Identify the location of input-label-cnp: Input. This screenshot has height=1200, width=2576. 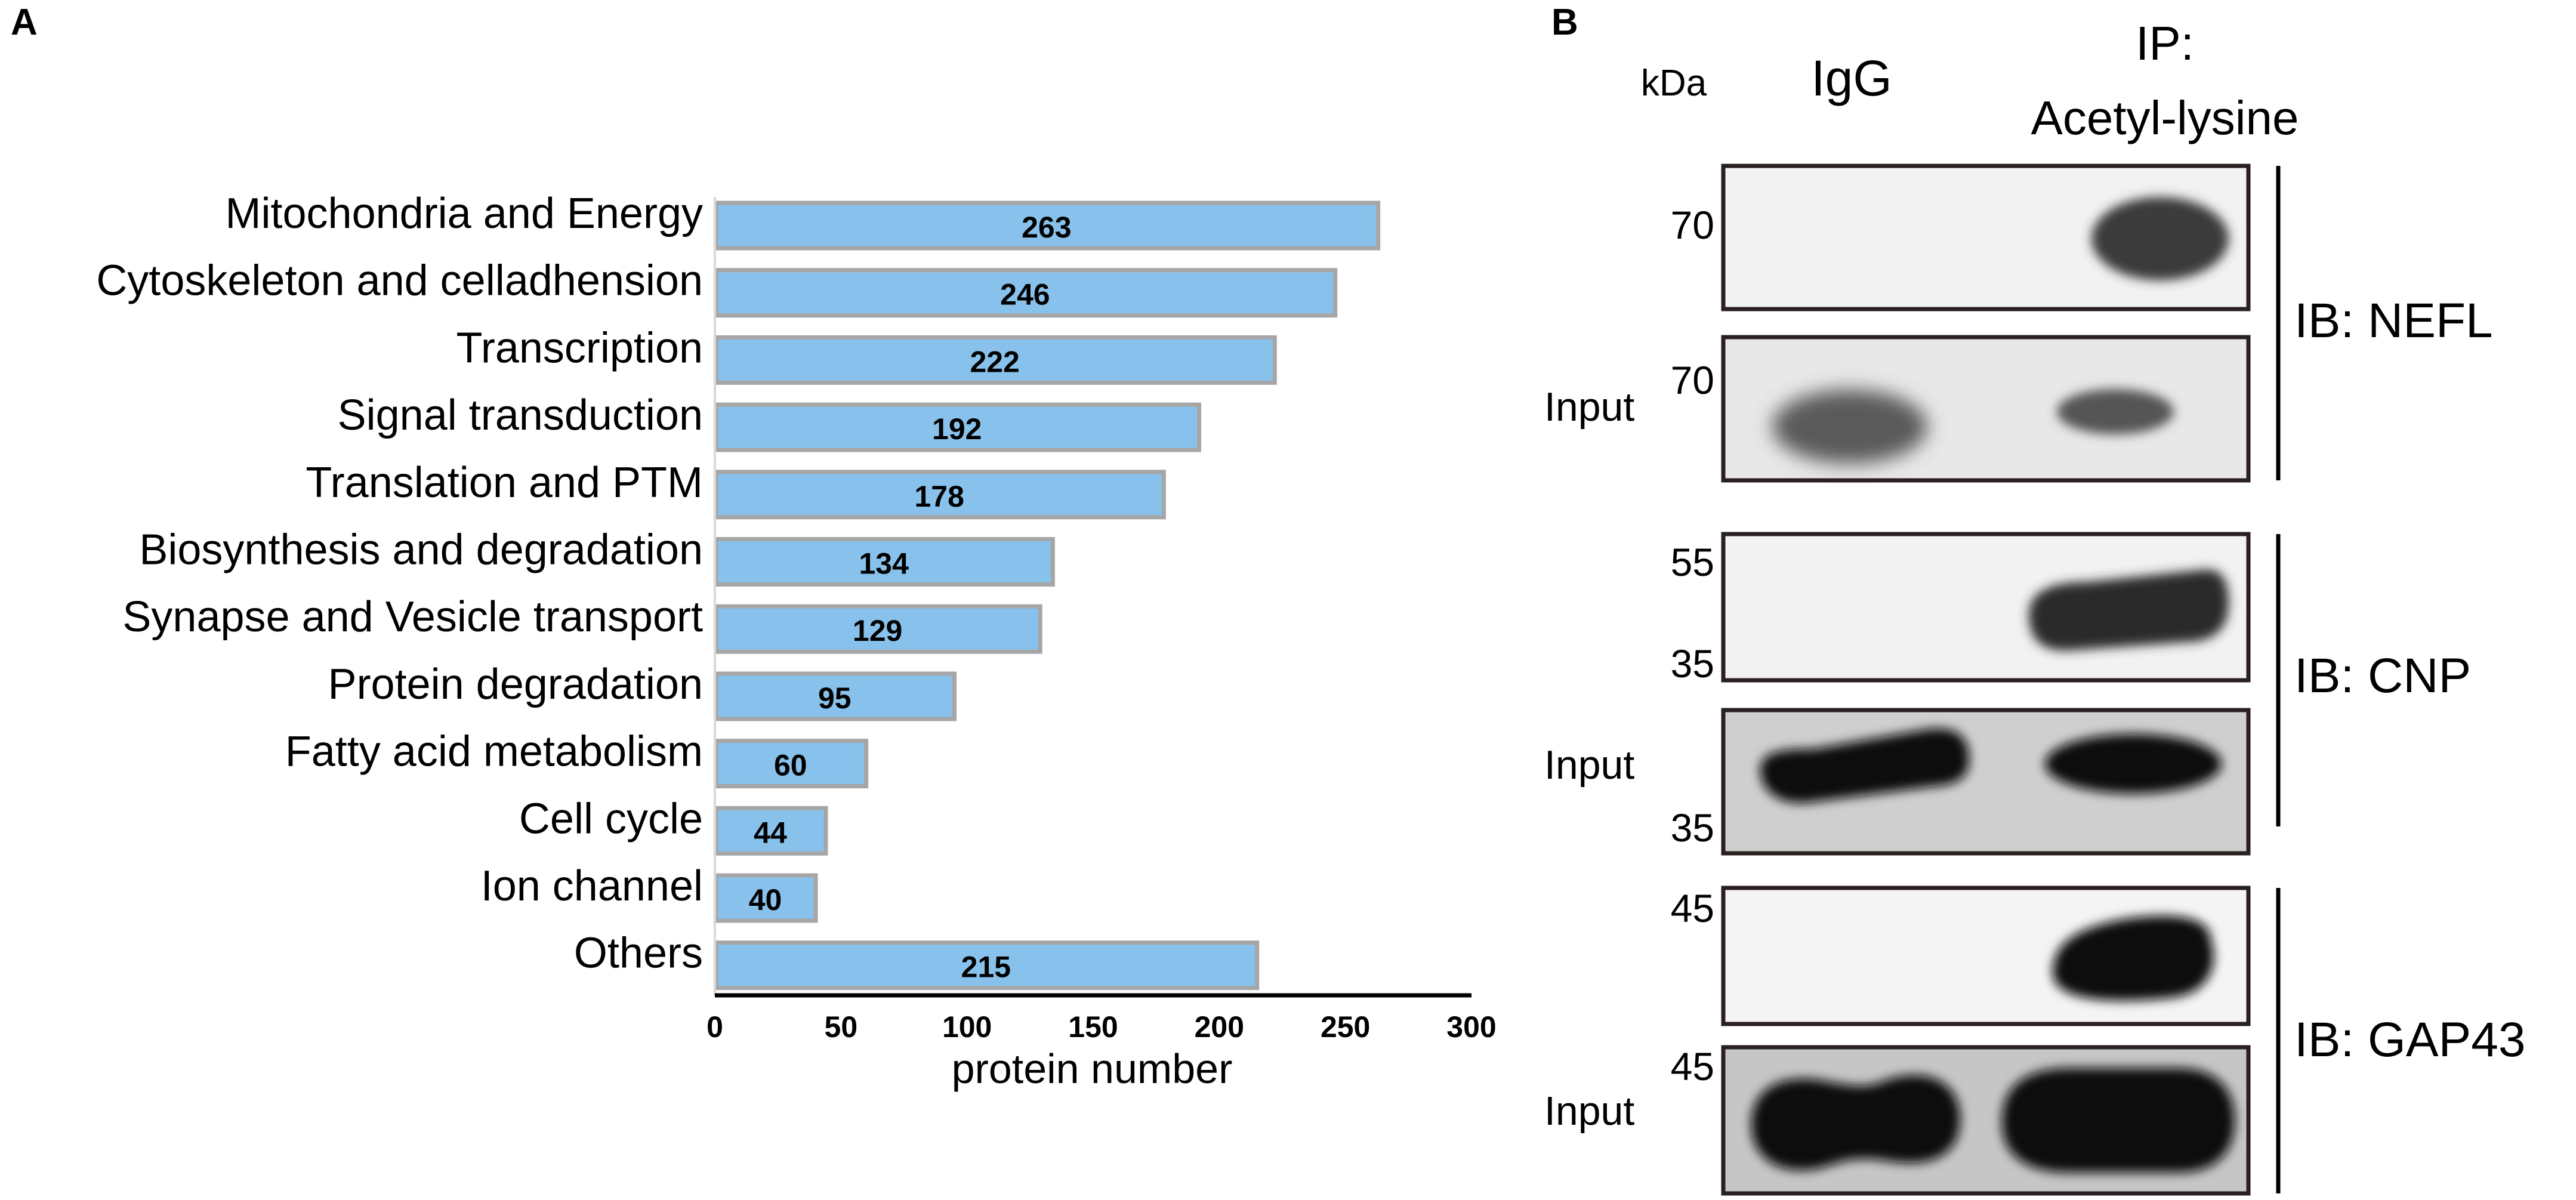
(1589, 765).